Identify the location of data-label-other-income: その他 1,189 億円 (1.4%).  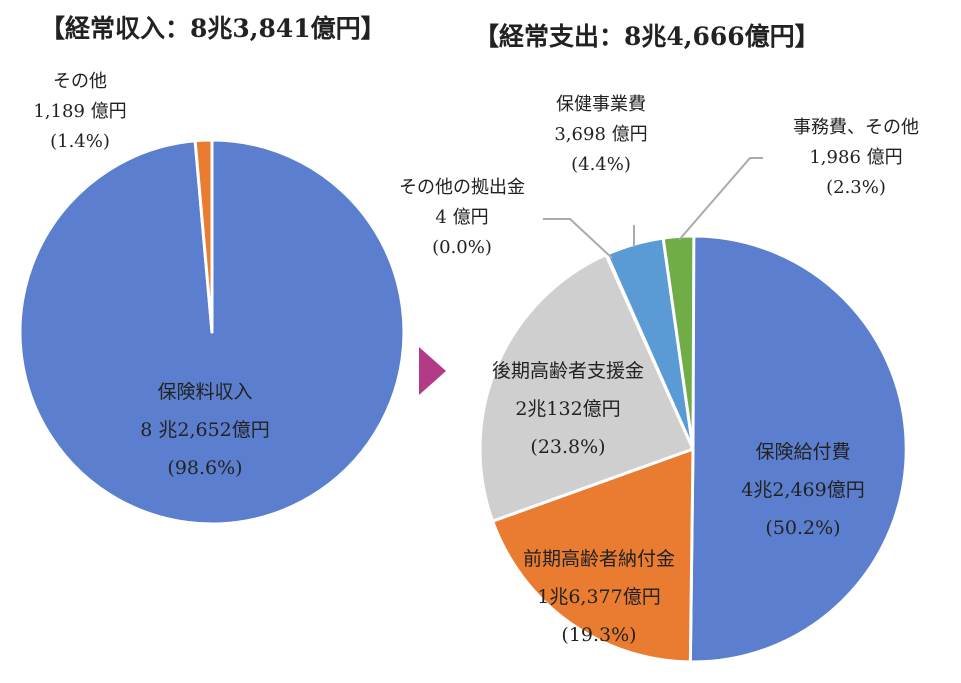
(80, 112).